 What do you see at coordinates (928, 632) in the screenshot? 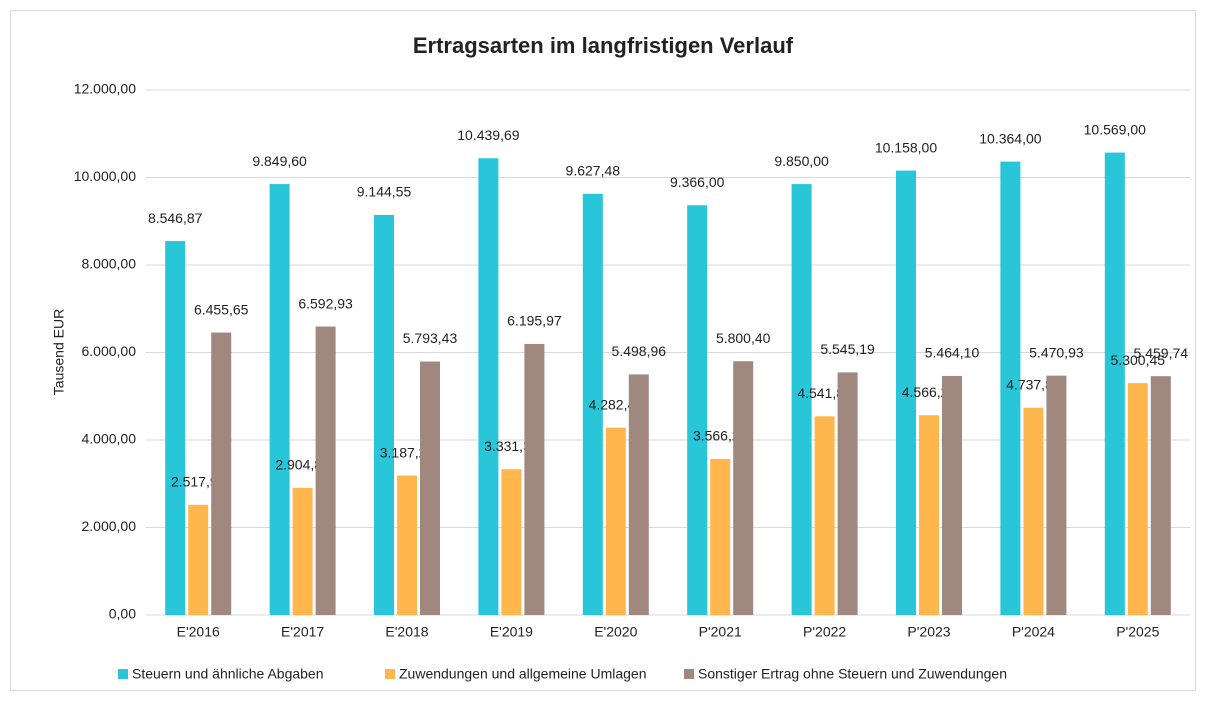
I see `x-tick-label: P'2023` at bounding box center [928, 632].